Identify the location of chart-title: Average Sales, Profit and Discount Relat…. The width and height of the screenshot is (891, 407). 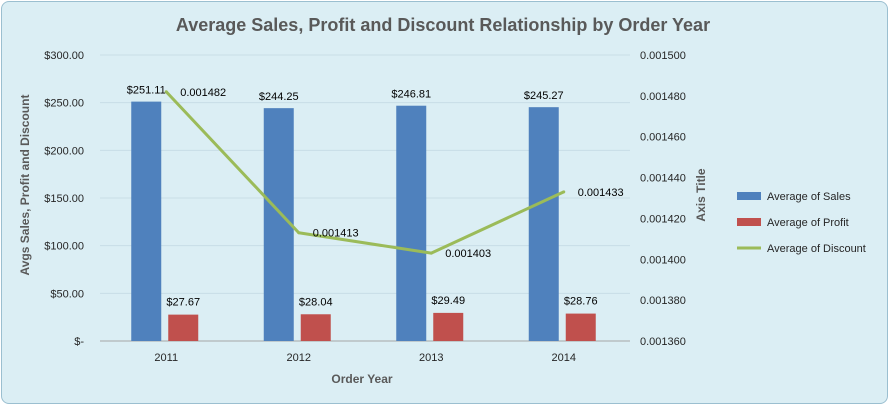
(443, 25).